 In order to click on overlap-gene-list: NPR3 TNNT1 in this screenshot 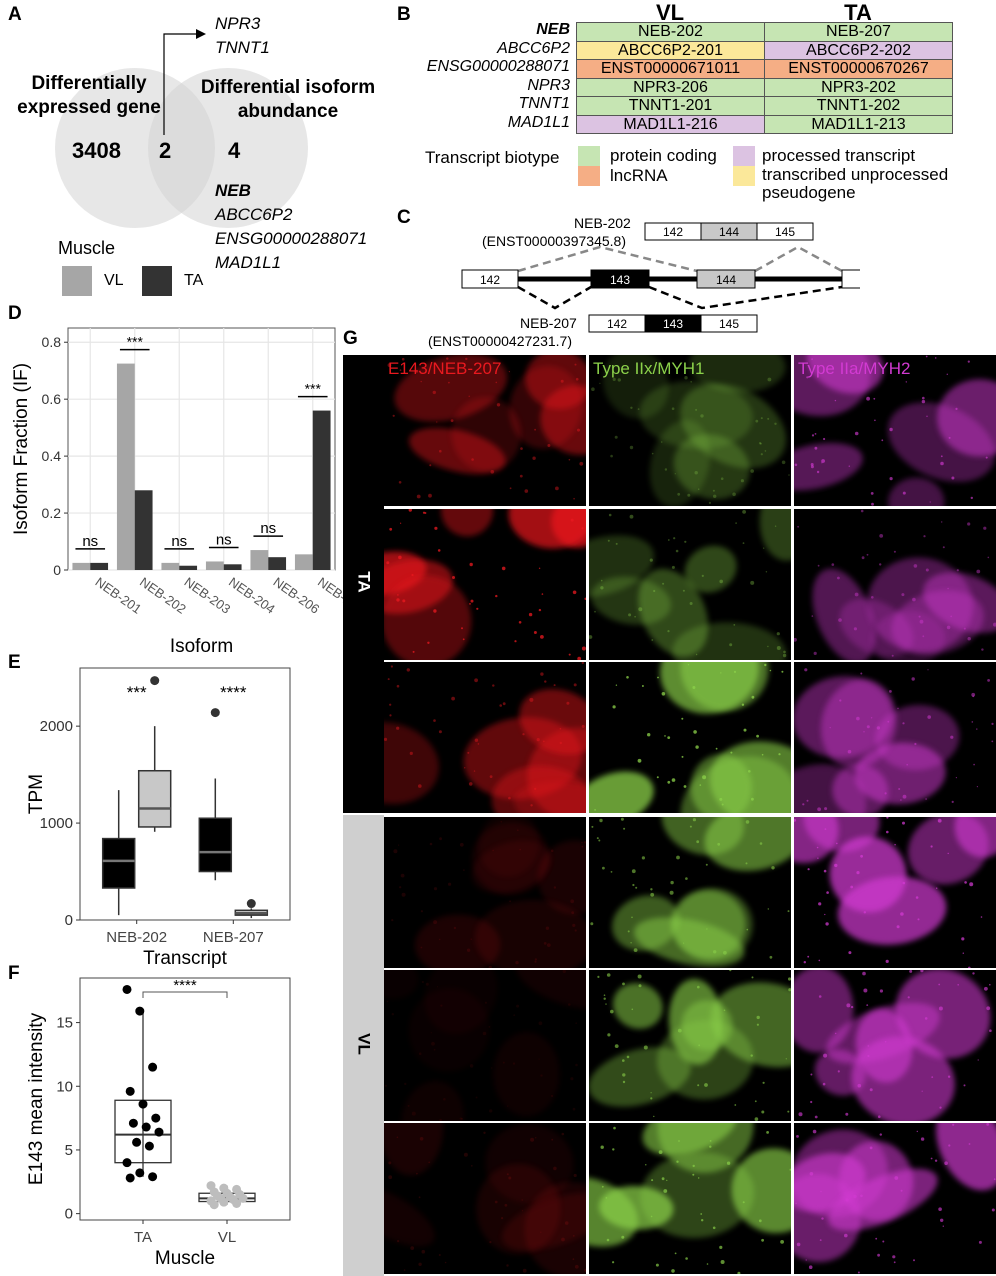, I will do `click(242, 35)`.